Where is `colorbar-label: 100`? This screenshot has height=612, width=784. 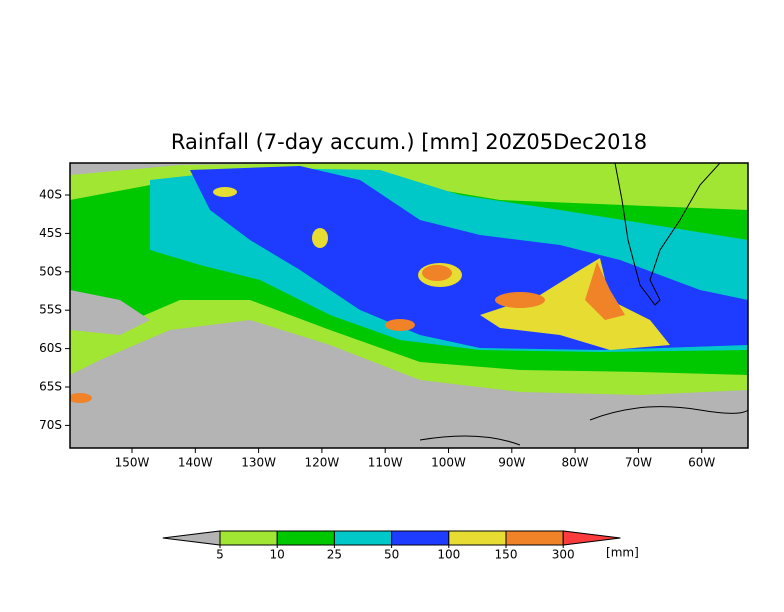
colorbar-label: 100 is located at coordinates (448, 555).